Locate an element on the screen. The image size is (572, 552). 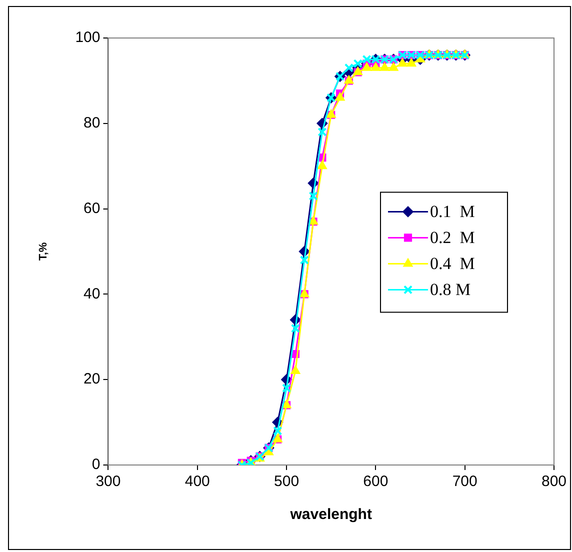
legend-label: 0.2 M is located at coordinates (452, 238).